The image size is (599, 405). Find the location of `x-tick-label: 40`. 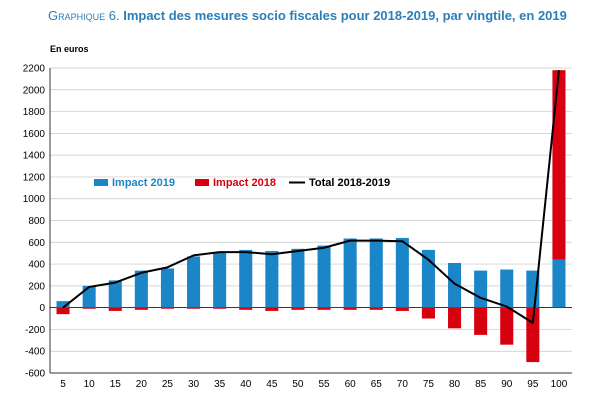

x-tick-label: 40 is located at coordinates (246, 384).